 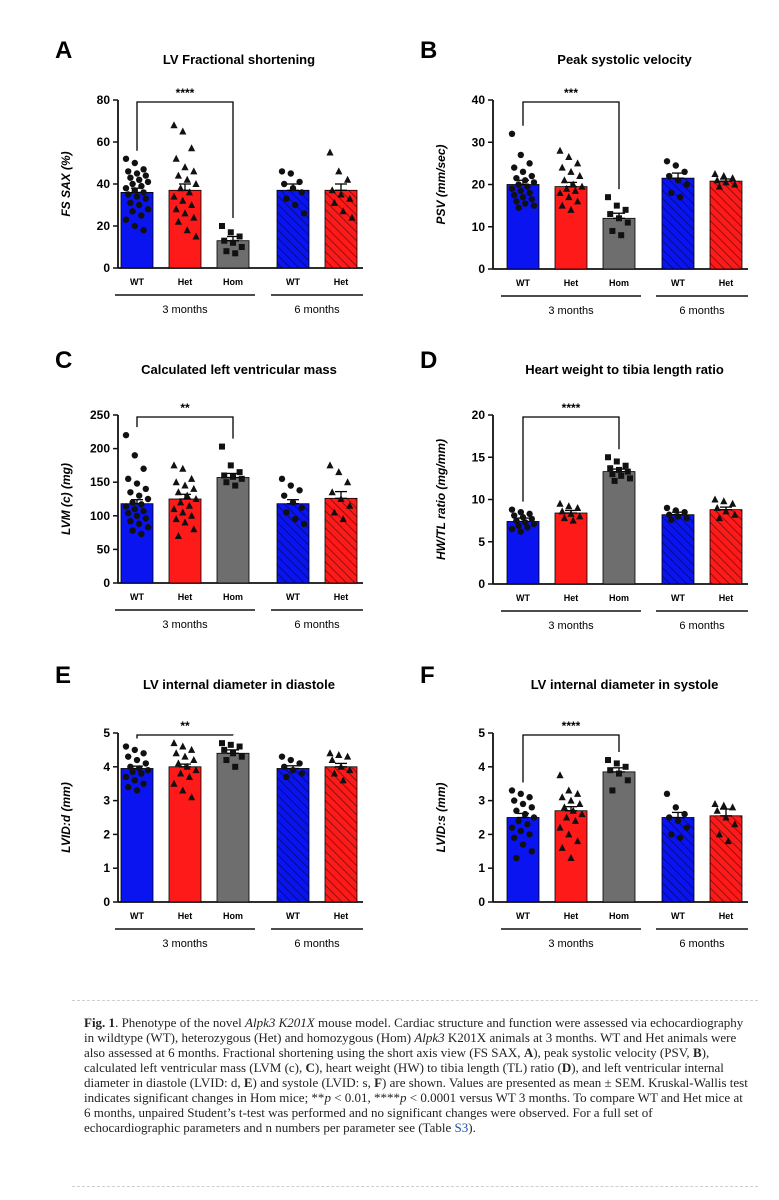 What do you see at coordinates (239, 684) in the screenshot?
I see `chart-title: LV internal diameter in diastole` at bounding box center [239, 684].